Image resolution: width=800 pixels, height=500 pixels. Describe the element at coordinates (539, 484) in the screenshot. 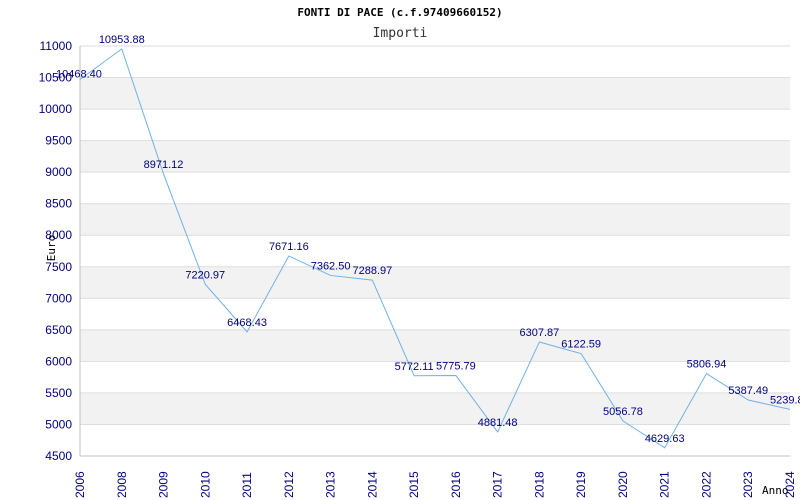

I see `x-tick-label: 2018` at that location.